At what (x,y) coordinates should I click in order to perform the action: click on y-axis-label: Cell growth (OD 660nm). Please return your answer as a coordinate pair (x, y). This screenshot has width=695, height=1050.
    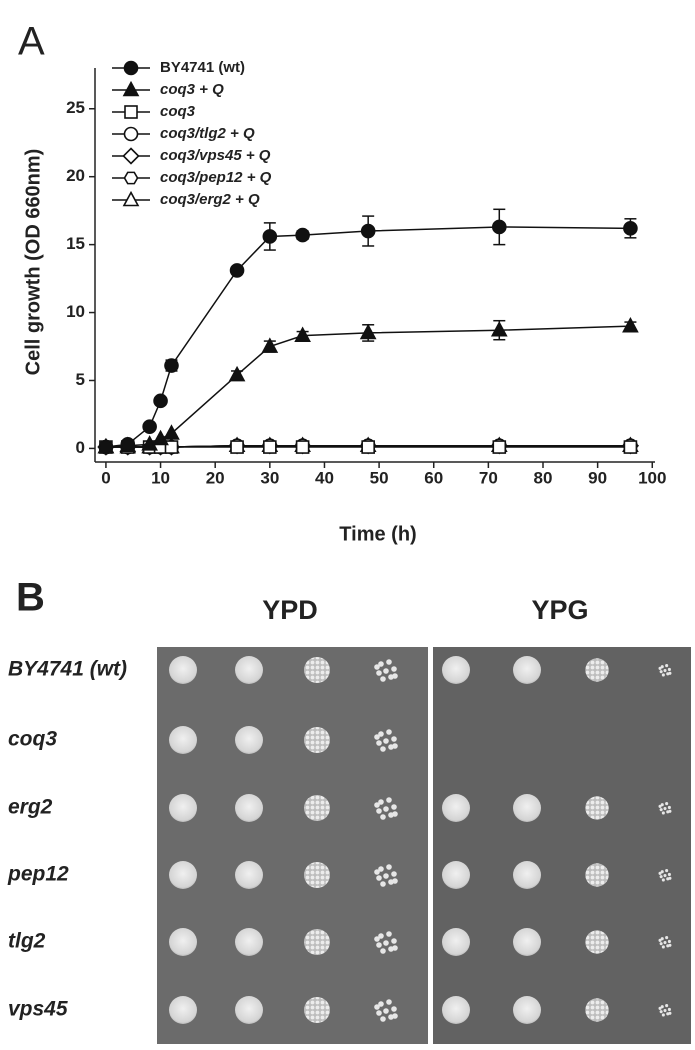
    Looking at the image, I should click on (33, 262).